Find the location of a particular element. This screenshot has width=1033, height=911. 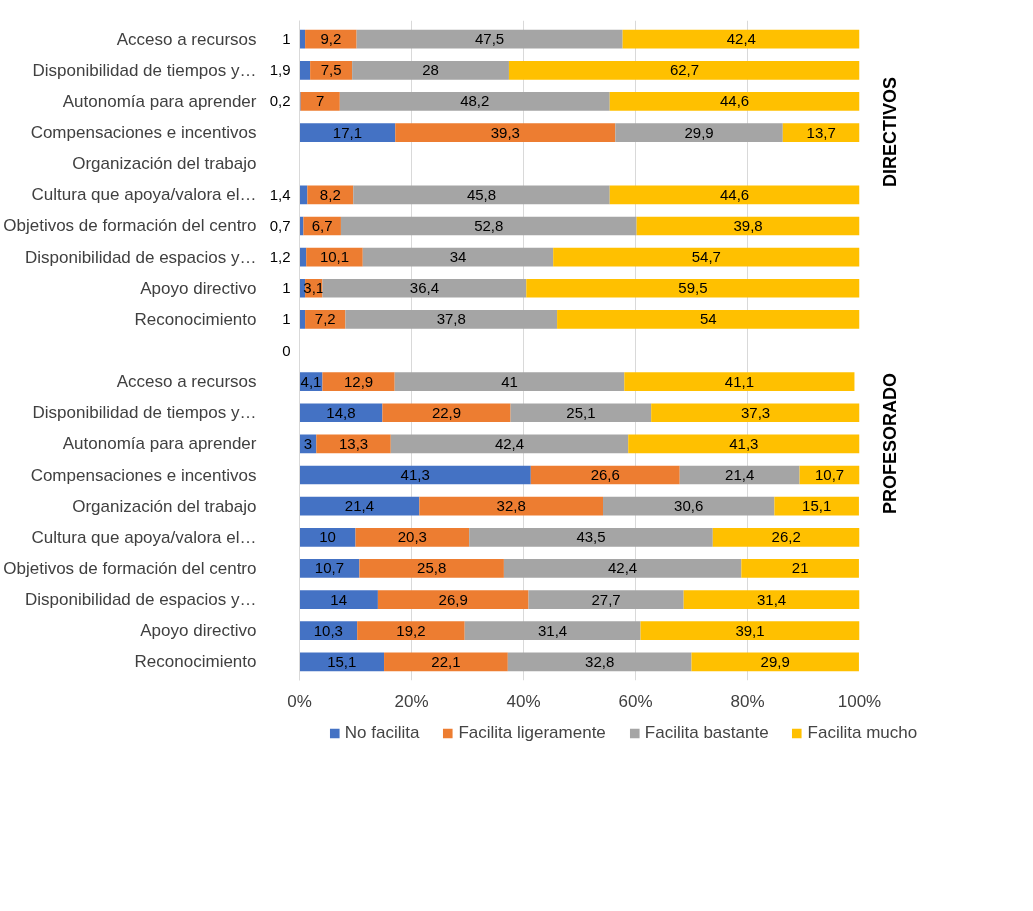

data-label: 25,8 is located at coordinates (432, 568).